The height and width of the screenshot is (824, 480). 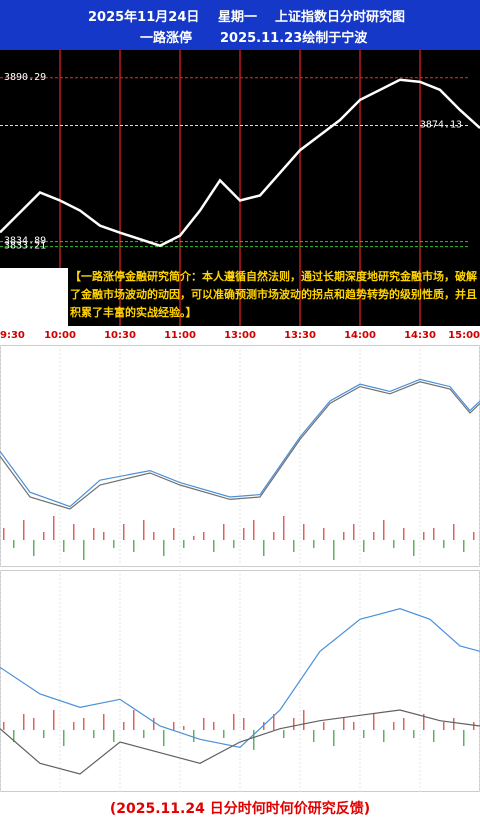 I want to click on date: 2025年11月24日, so click(x=144, y=17).